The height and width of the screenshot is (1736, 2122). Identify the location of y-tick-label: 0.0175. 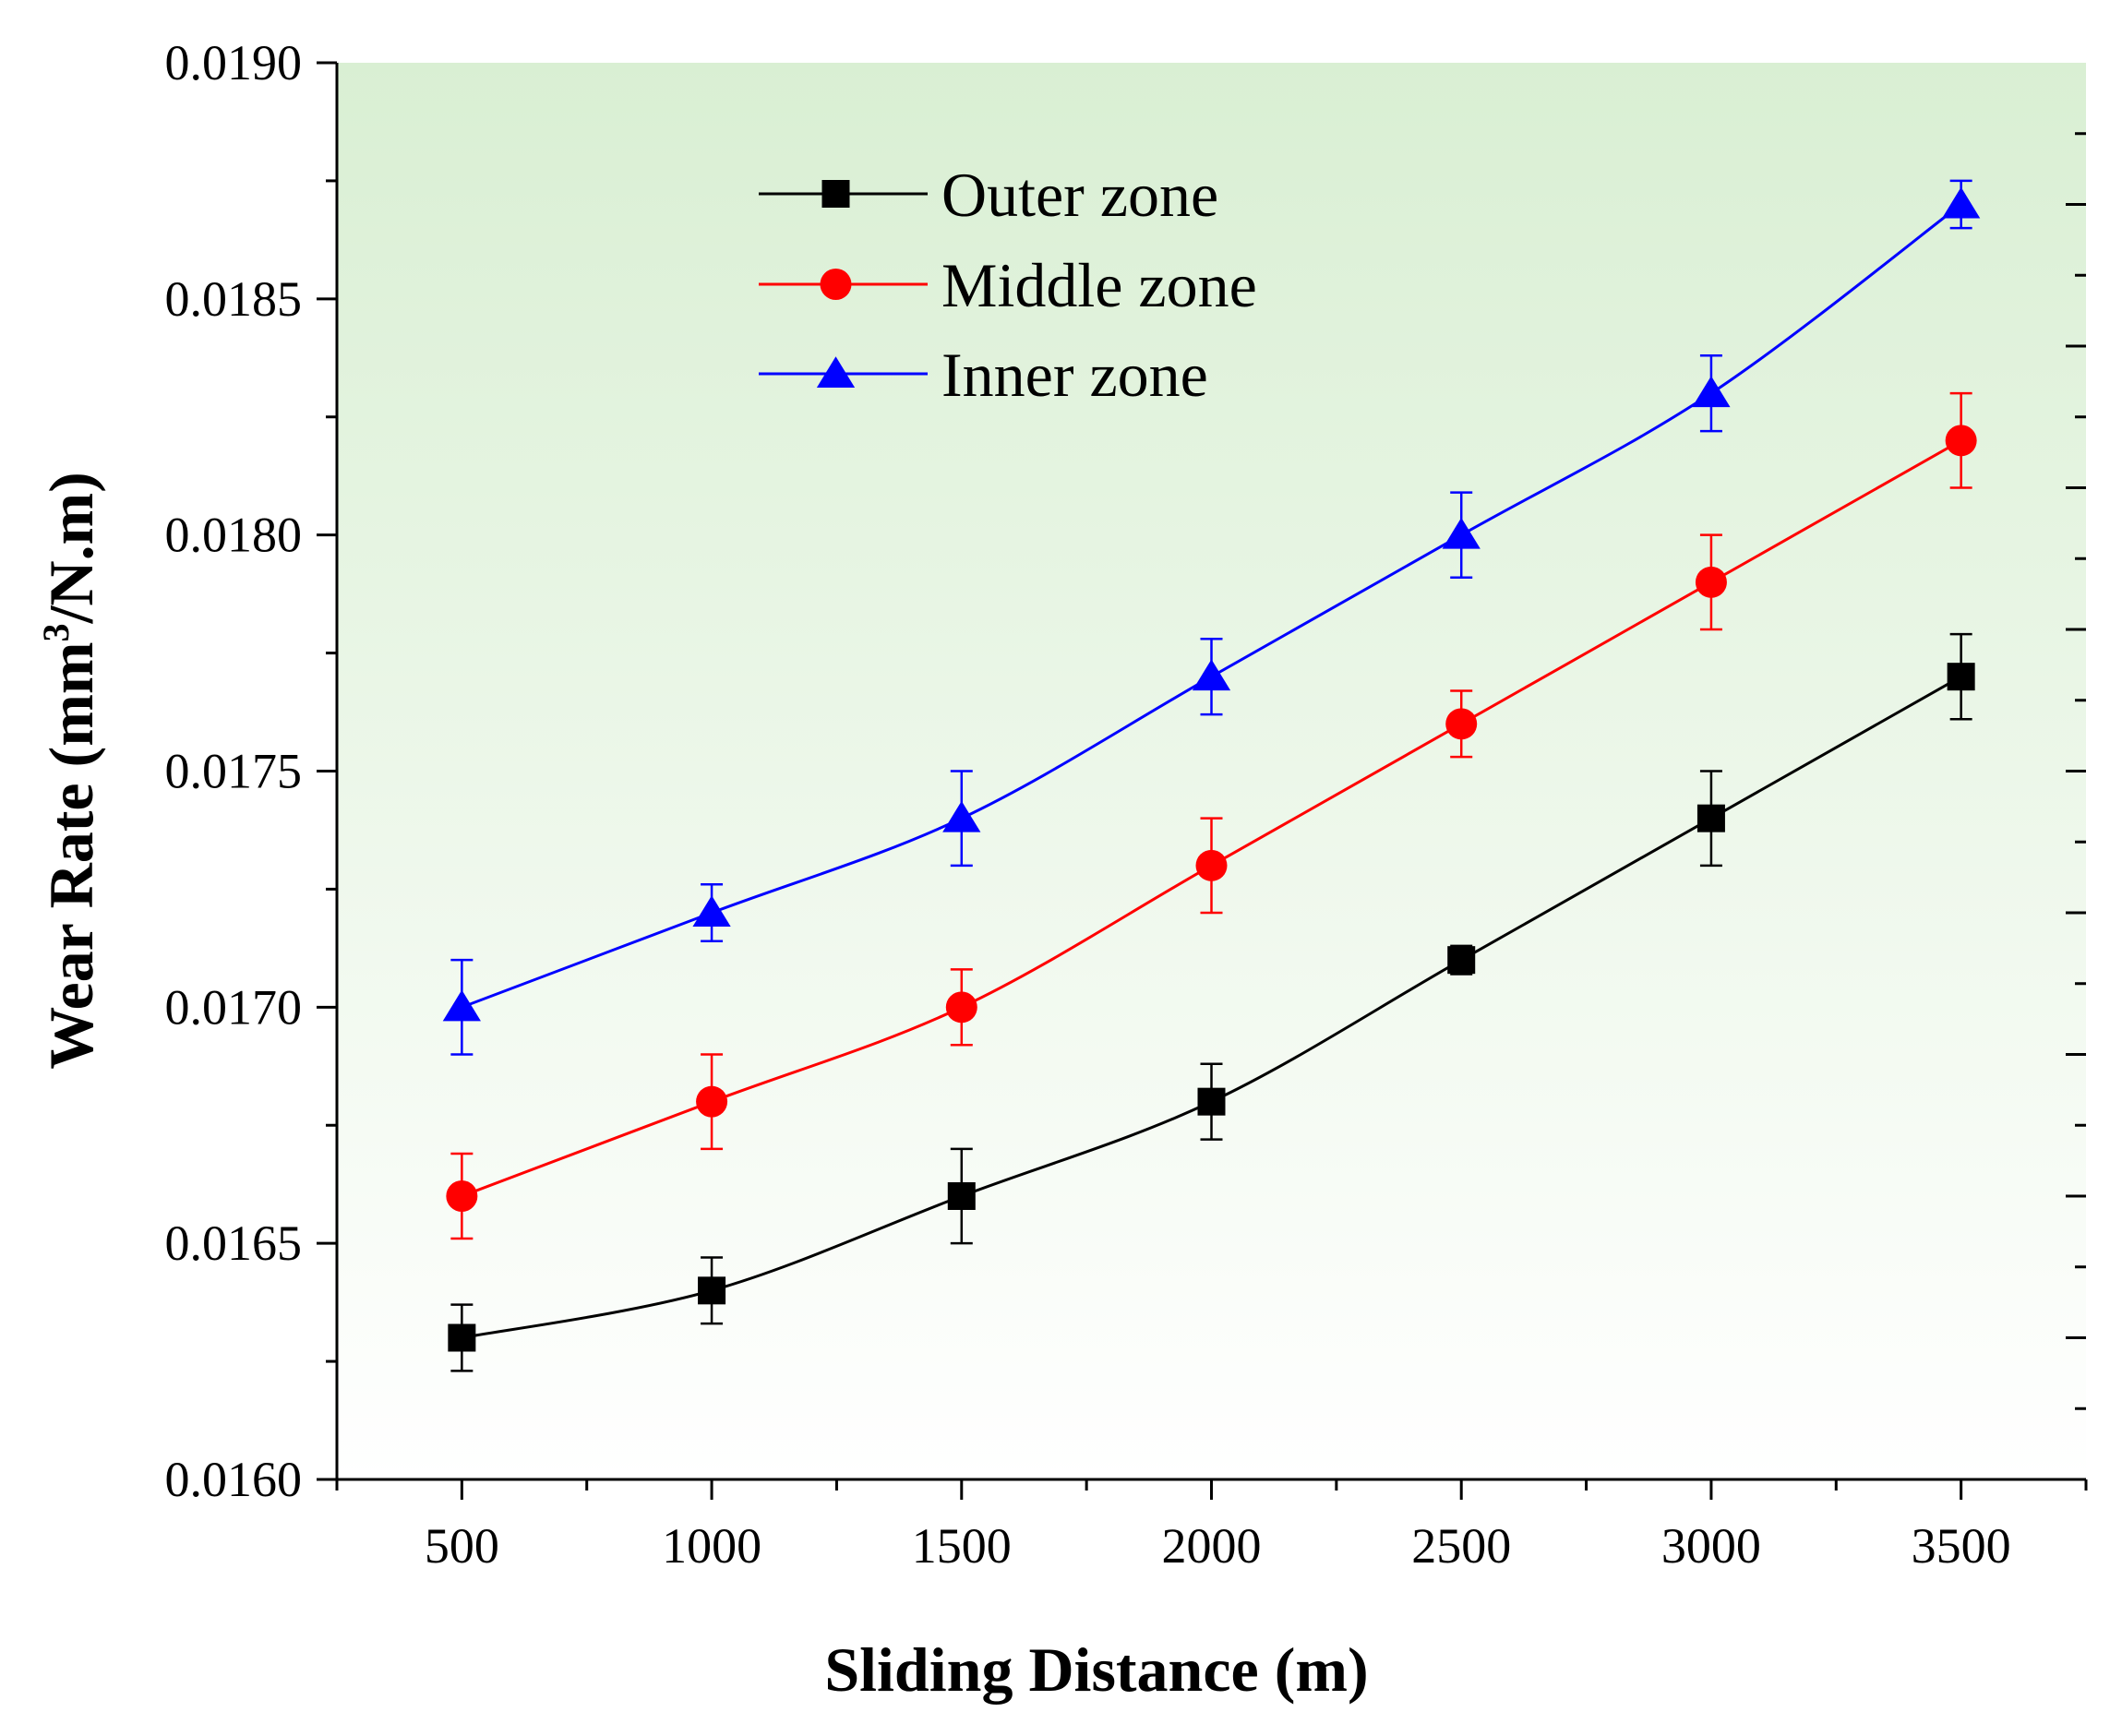
(234, 771).